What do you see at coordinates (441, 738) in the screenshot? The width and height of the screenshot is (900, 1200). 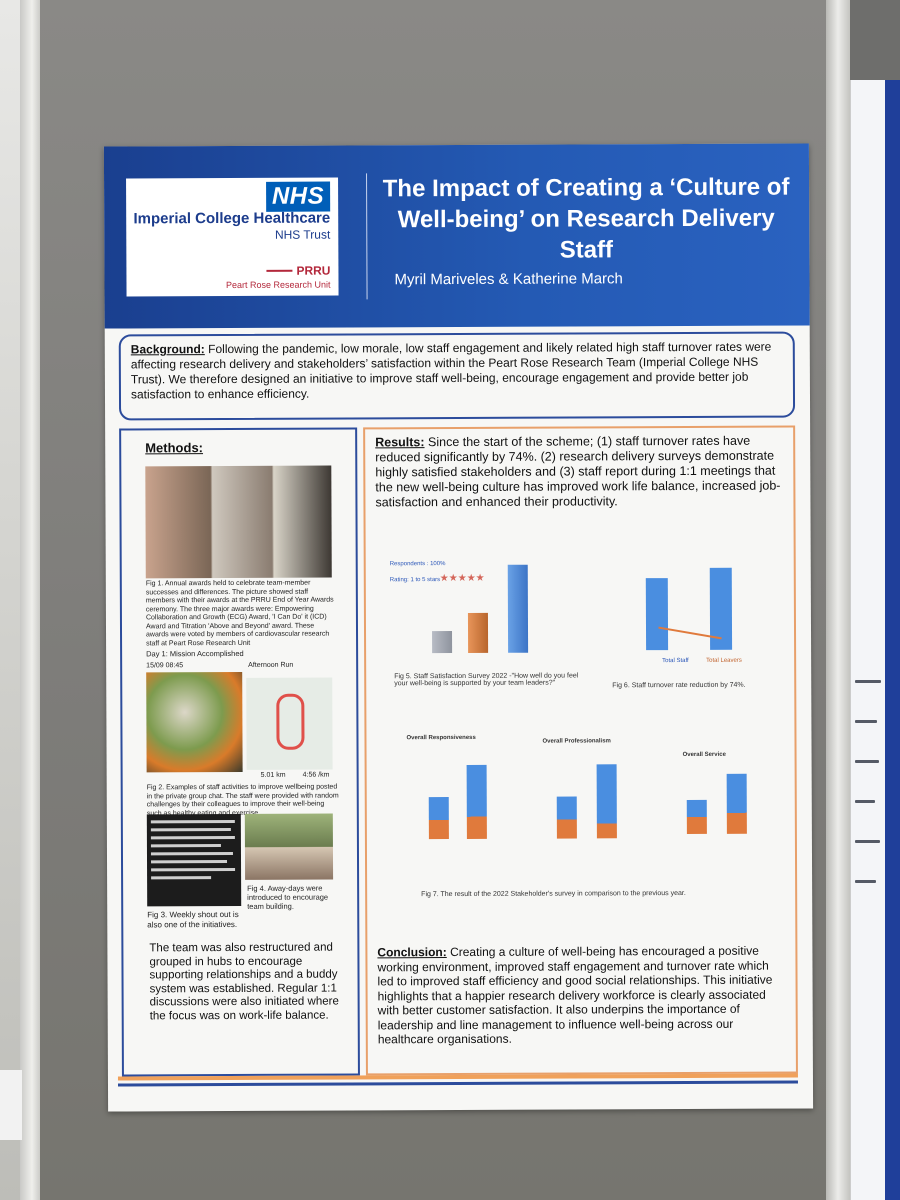 I see `chart-title-responsiveness: Overall Responsiveness` at bounding box center [441, 738].